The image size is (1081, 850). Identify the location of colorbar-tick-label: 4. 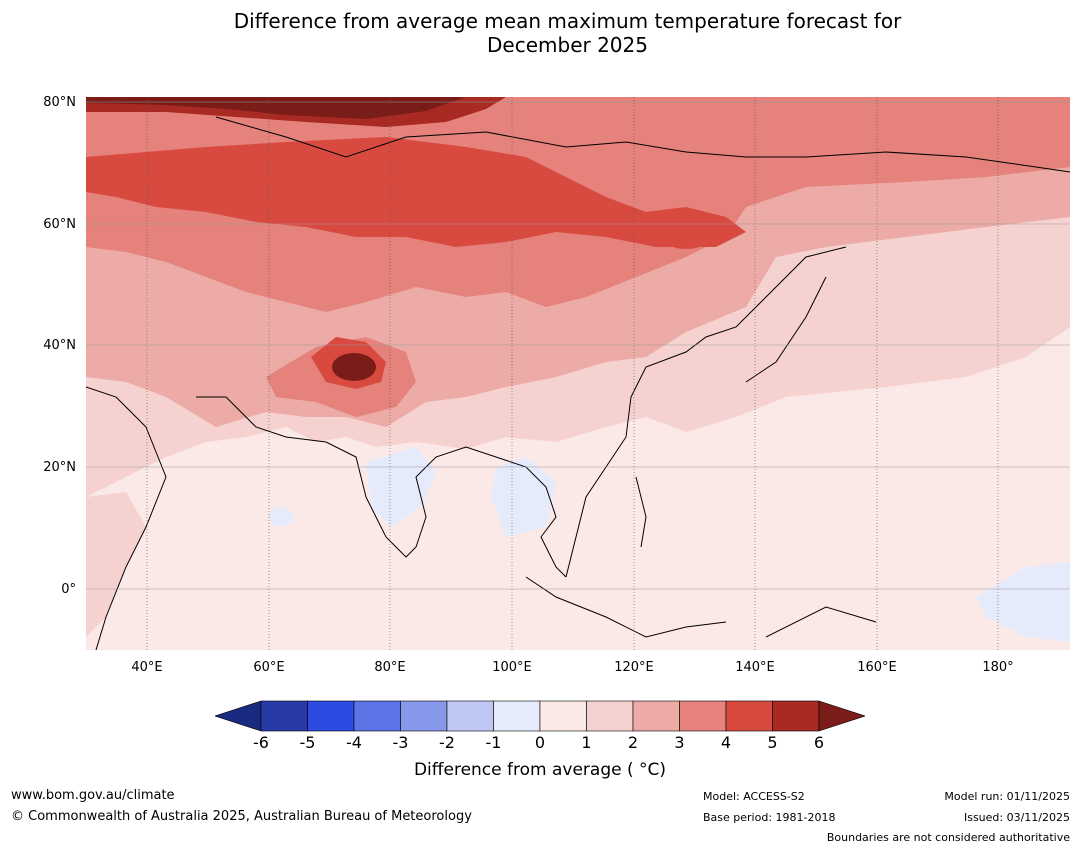
(726, 742).